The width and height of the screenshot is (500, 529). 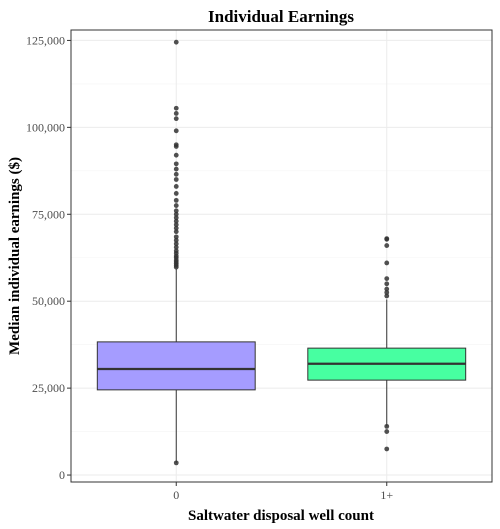 I want to click on y-tick-label: 0, so click(x=62, y=475).